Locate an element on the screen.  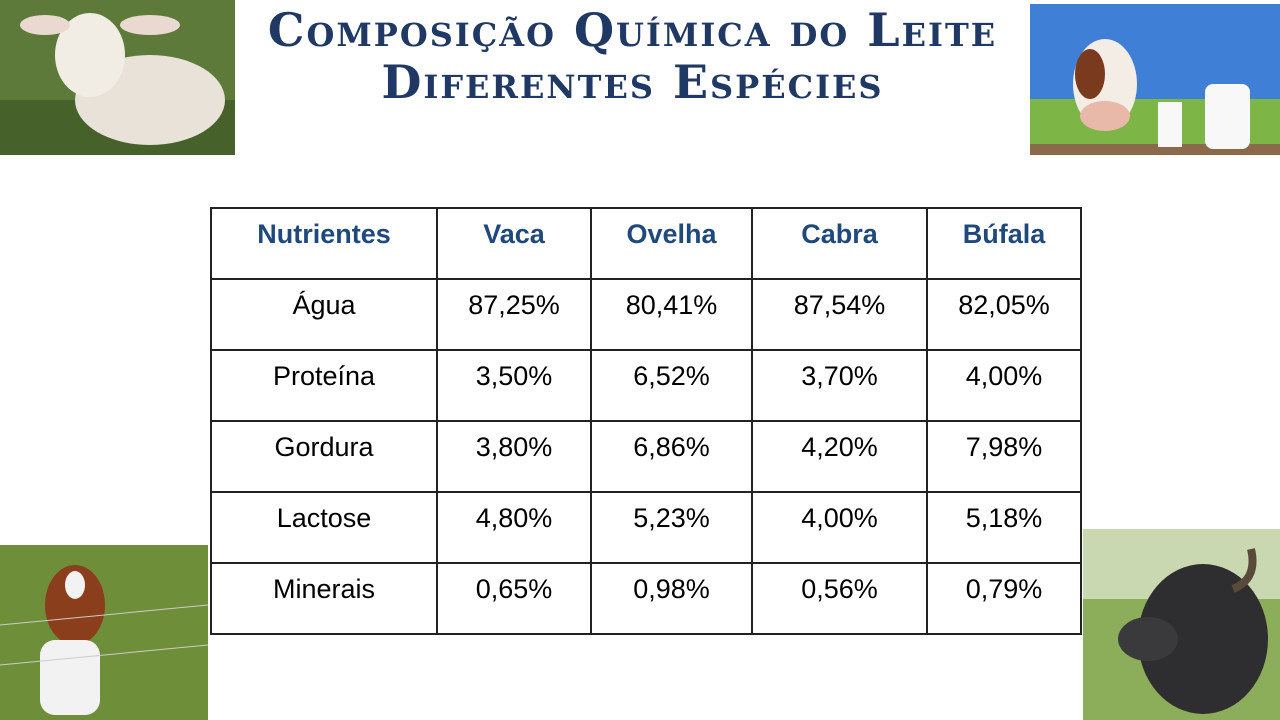
table-cell: 3,50% is located at coordinates (514, 385).